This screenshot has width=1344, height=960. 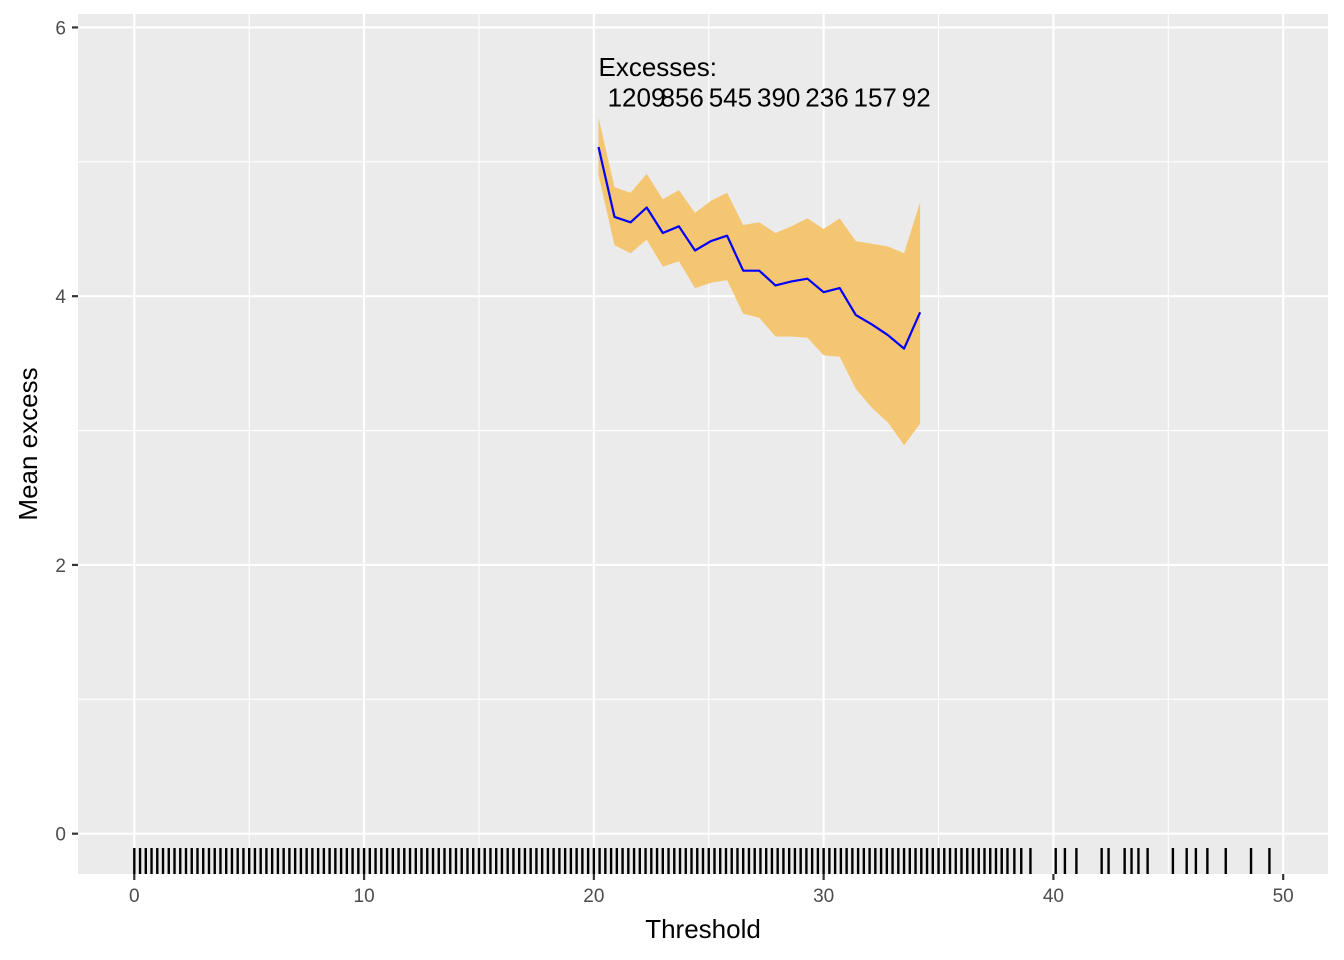 What do you see at coordinates (593, 896) in the screenshot?
I see `x-tick-label: 20` at bounding box center [593, 896].